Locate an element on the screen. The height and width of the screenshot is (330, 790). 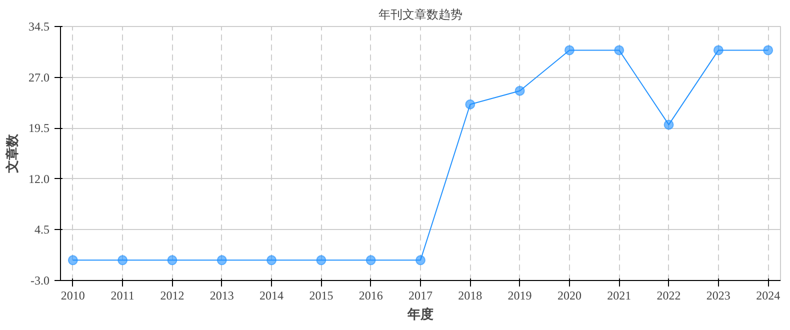
chart-title: 年刊文章数趋势 is located at coordinates (420, 15).